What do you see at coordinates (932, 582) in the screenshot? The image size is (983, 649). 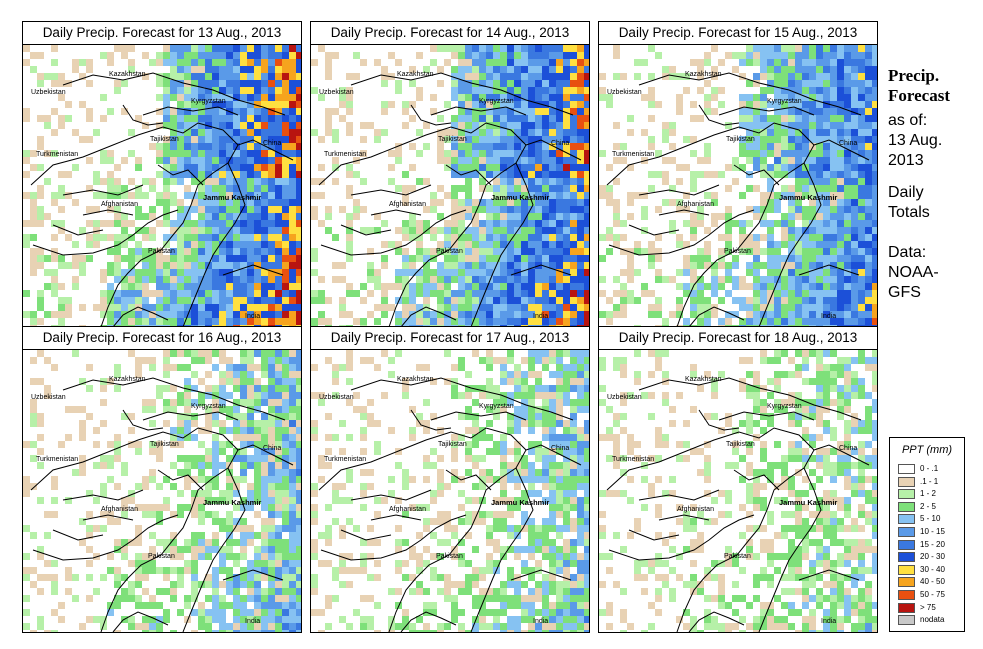 I see `legend-label: 40 - 50` at bounding box center [932, 582].